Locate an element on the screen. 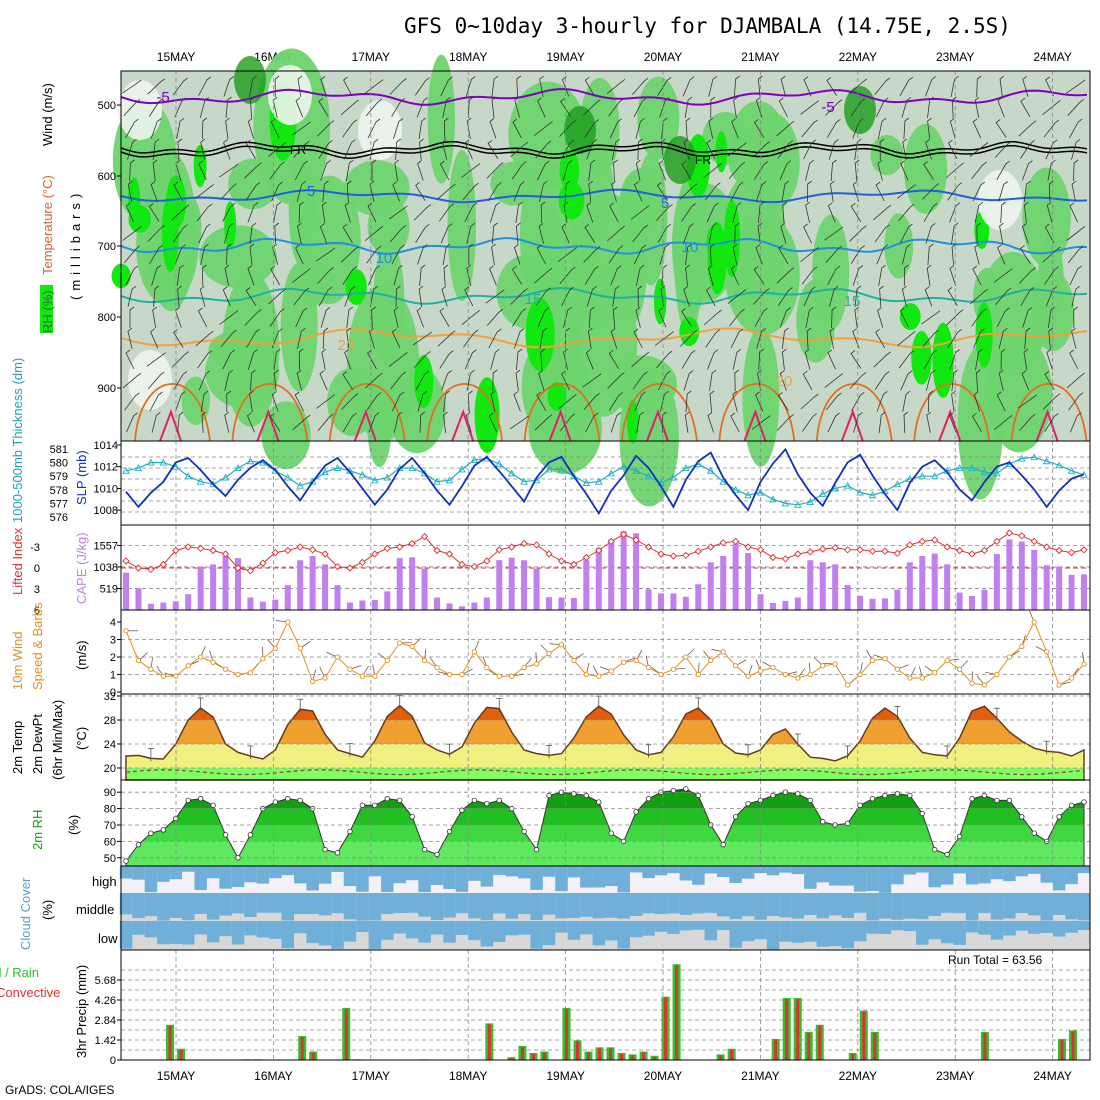 This screenshot has height=1100, width=1100. li-marker is located at coordinates (387, 548).